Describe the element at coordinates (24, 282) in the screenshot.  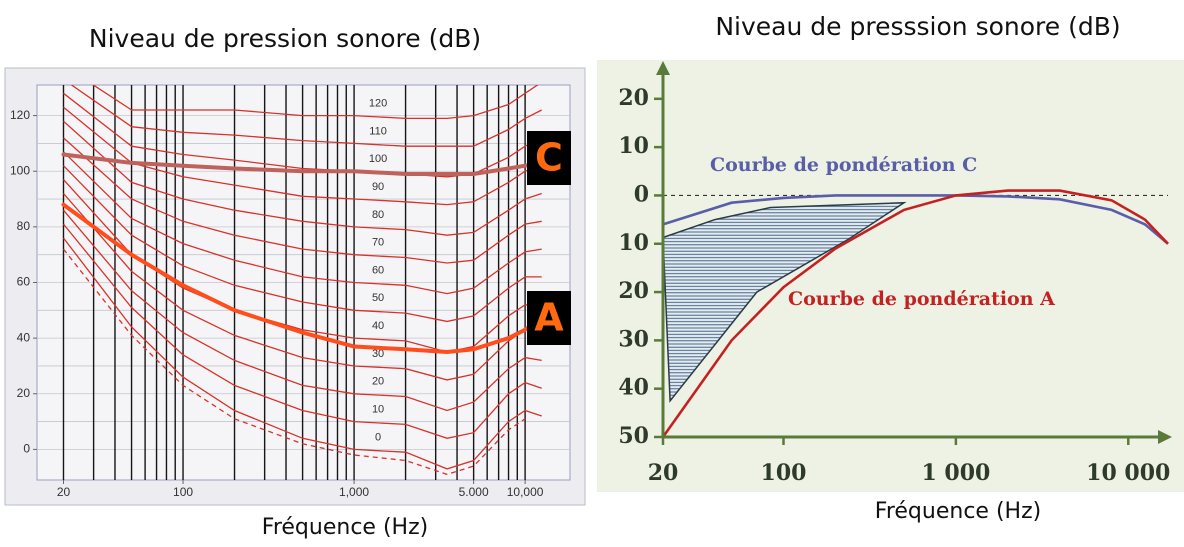
I see `y-tick-label: 60` at that location.